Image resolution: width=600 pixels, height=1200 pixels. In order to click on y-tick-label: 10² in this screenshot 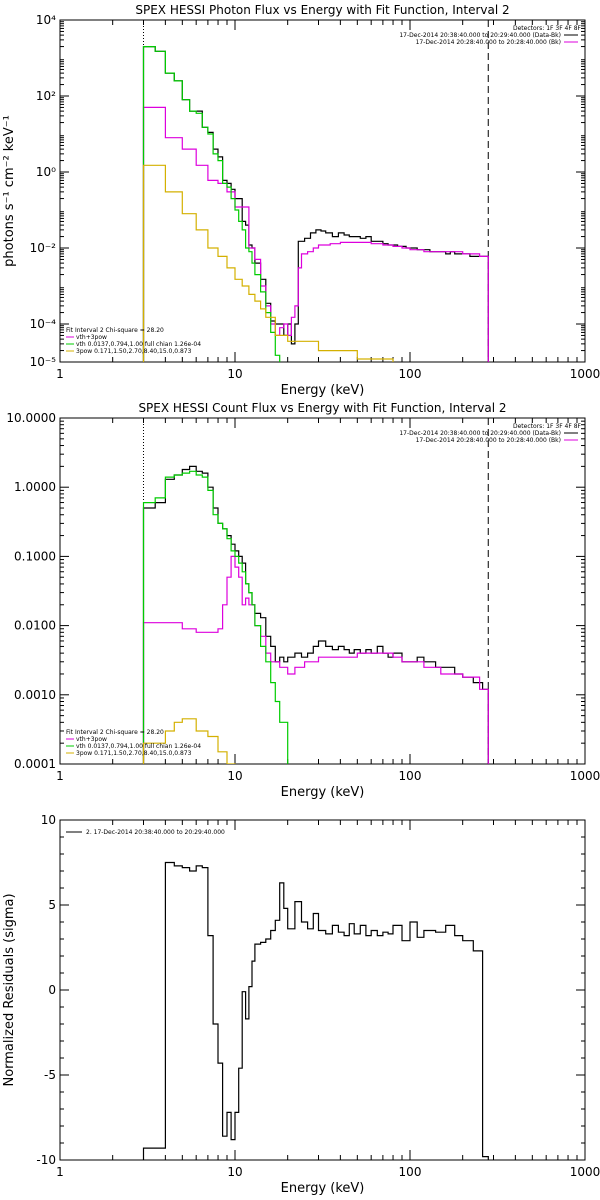, I will do `click(46, 96)`.